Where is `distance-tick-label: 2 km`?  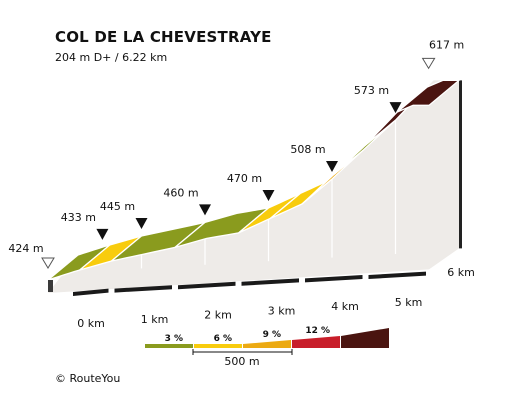 distance-tick-label: 2 km is located at coordinates (218, 315).